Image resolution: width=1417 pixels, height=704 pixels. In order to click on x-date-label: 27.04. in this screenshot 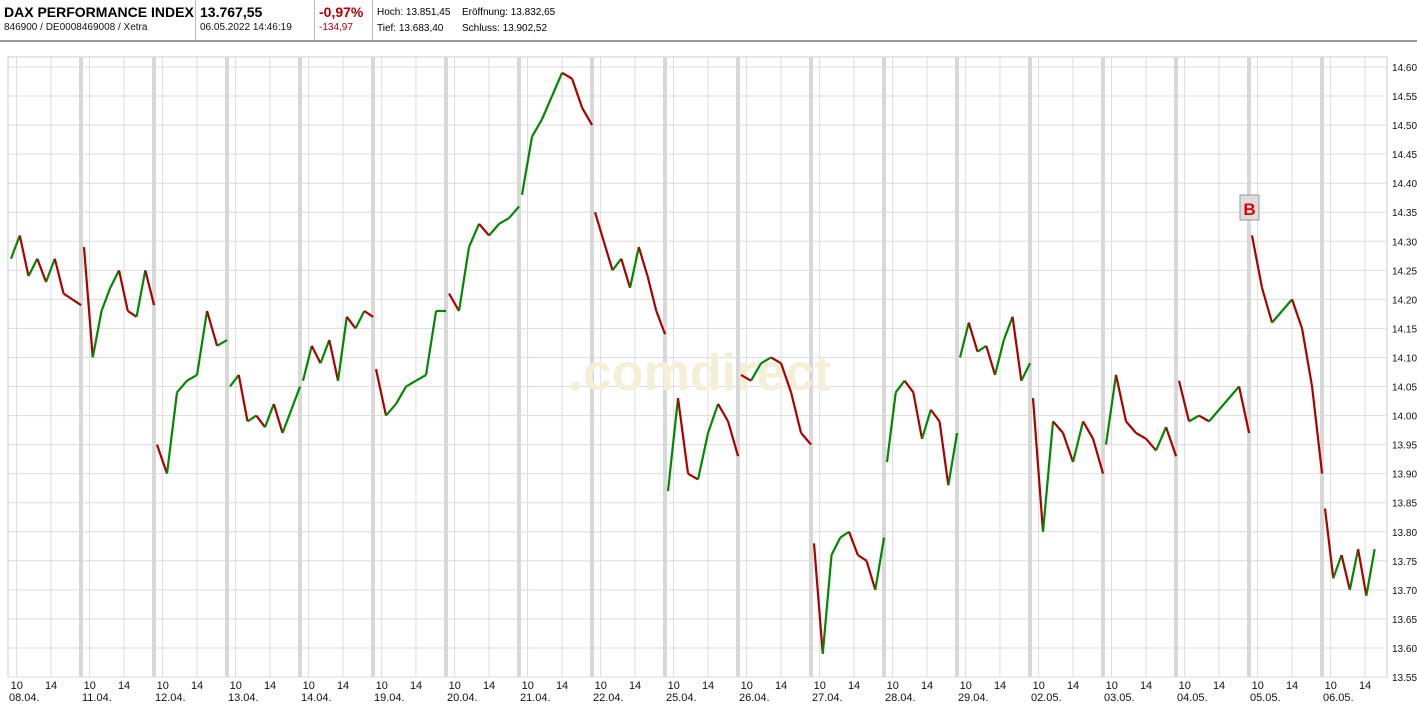, I will do `click(827, 698)`.